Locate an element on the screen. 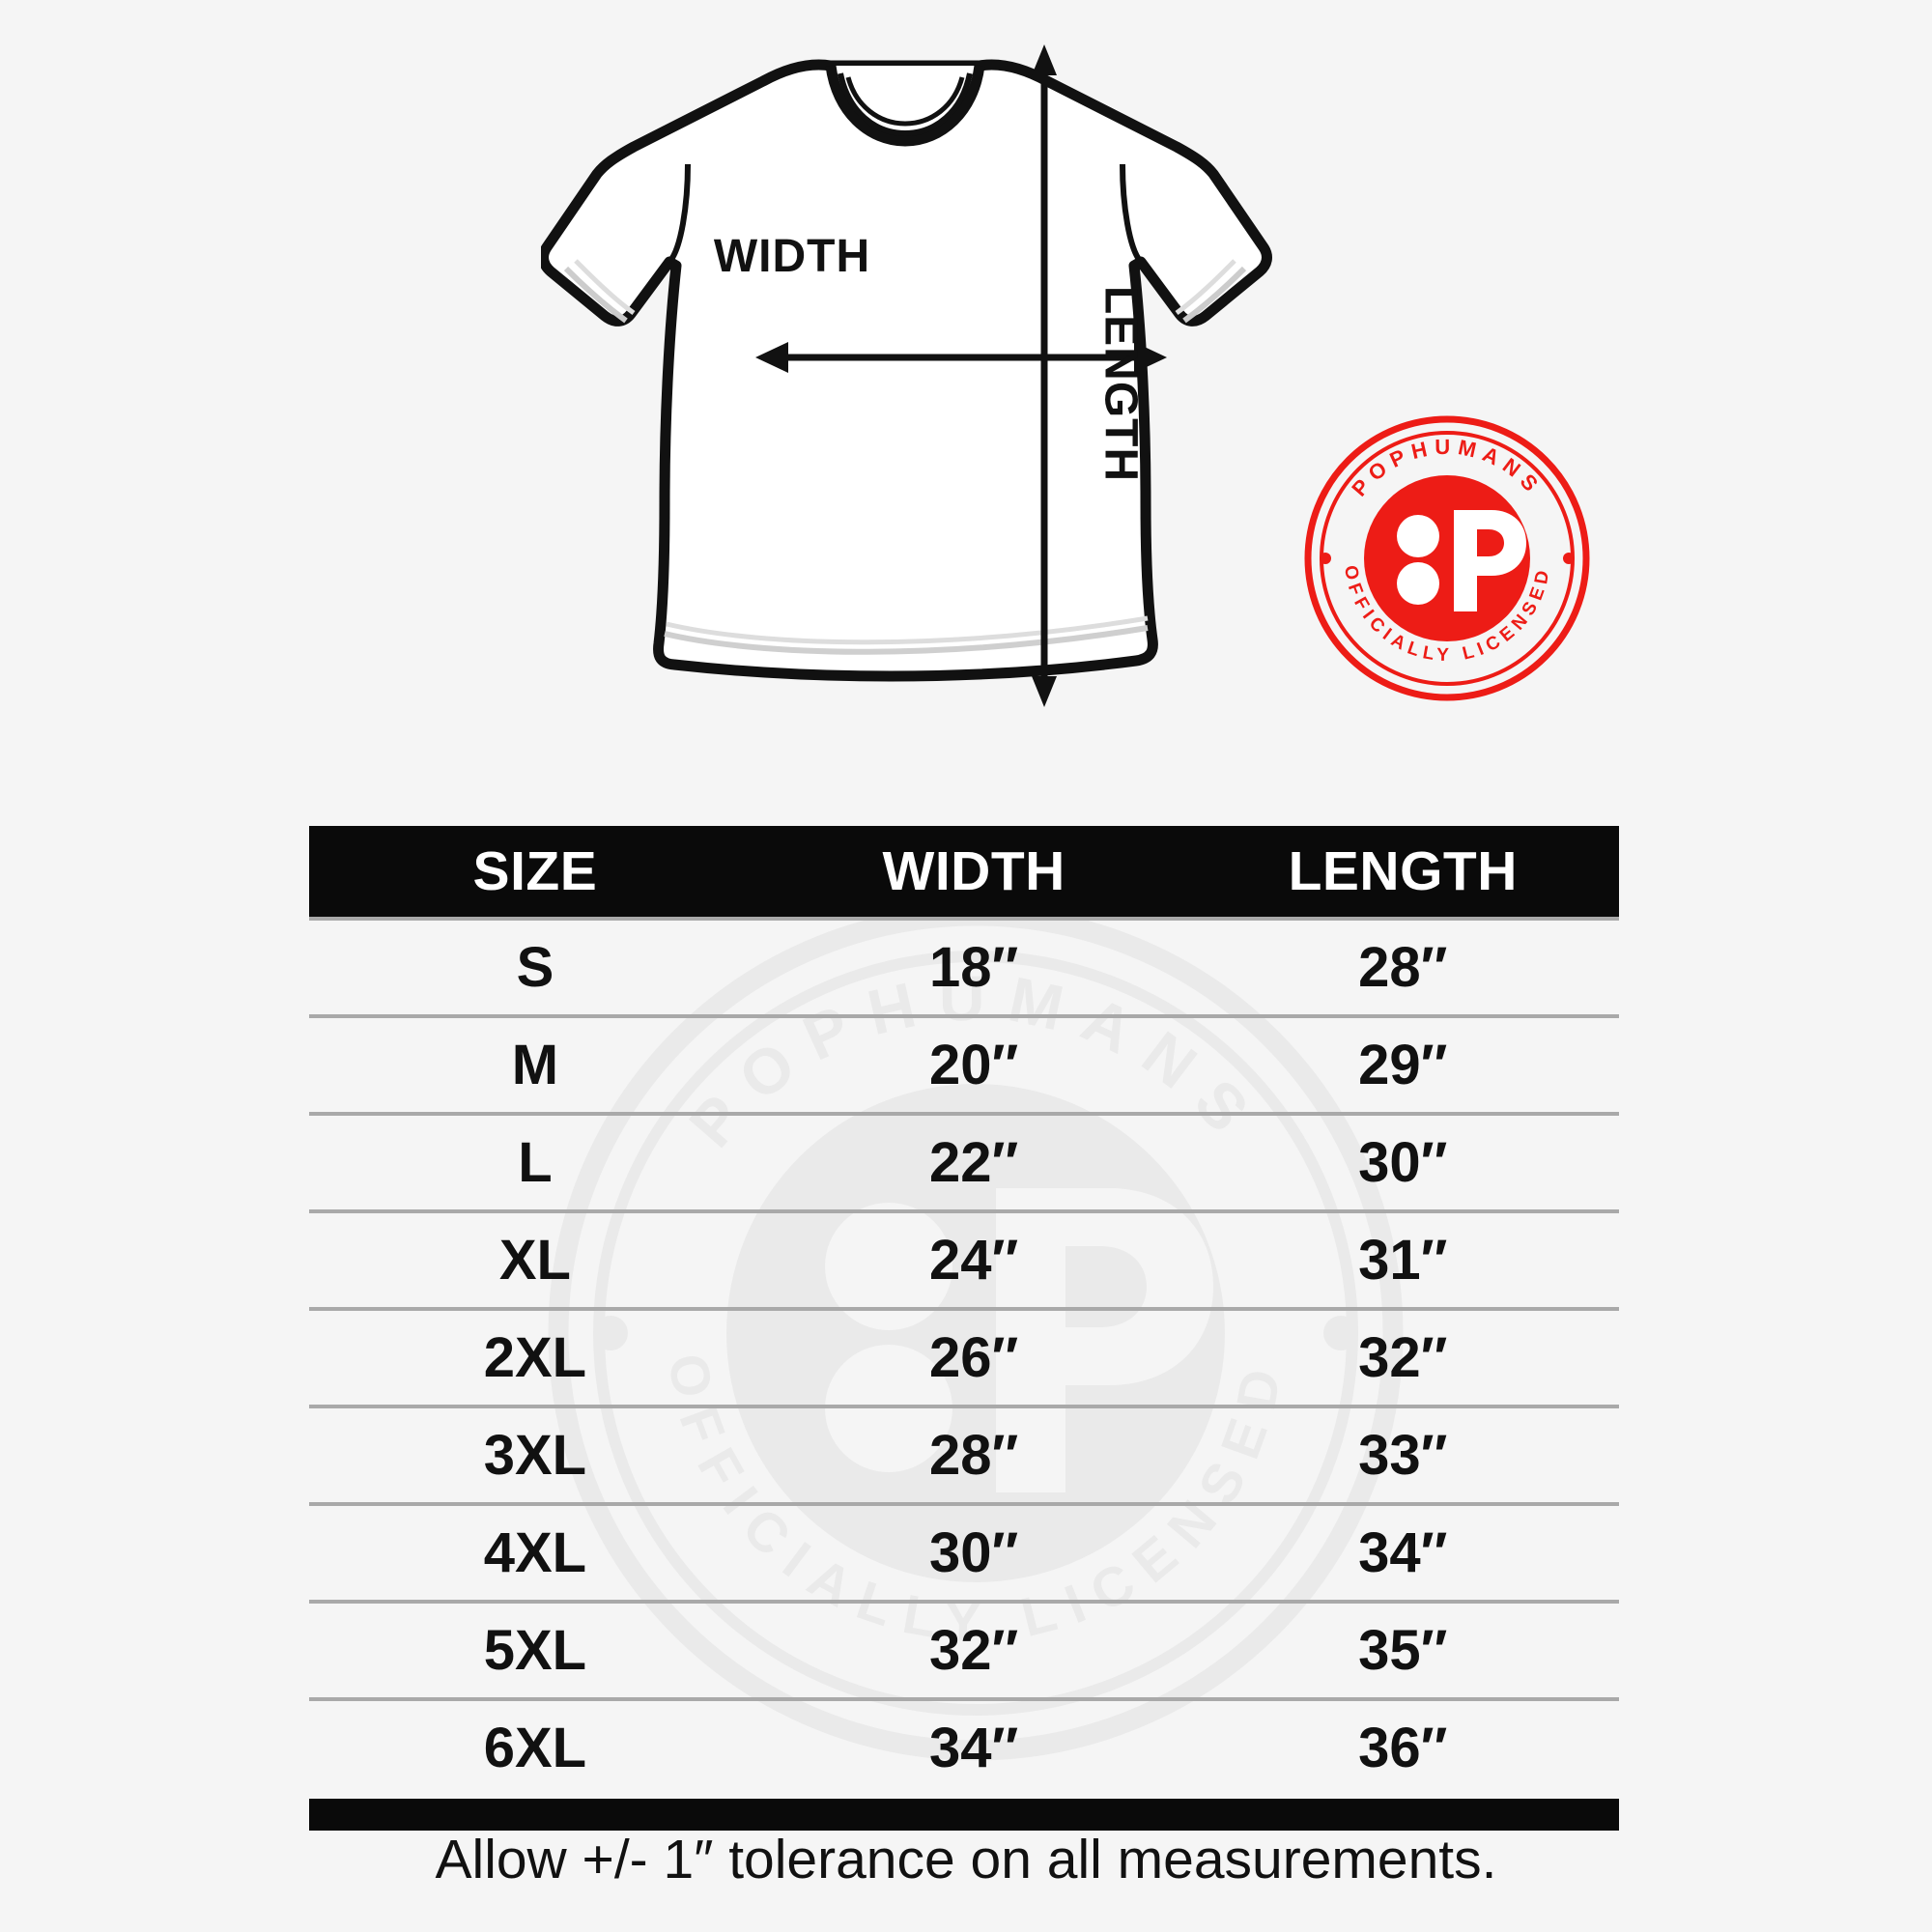  table-row: 3XL 28″ 33″ is located at coordinates (964, 1453).